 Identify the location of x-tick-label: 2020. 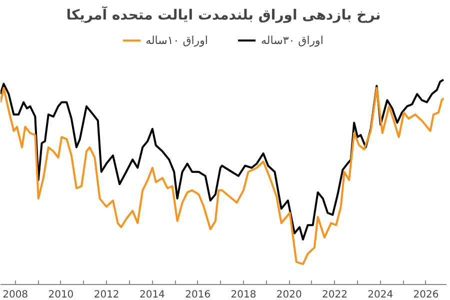
(289, 295).